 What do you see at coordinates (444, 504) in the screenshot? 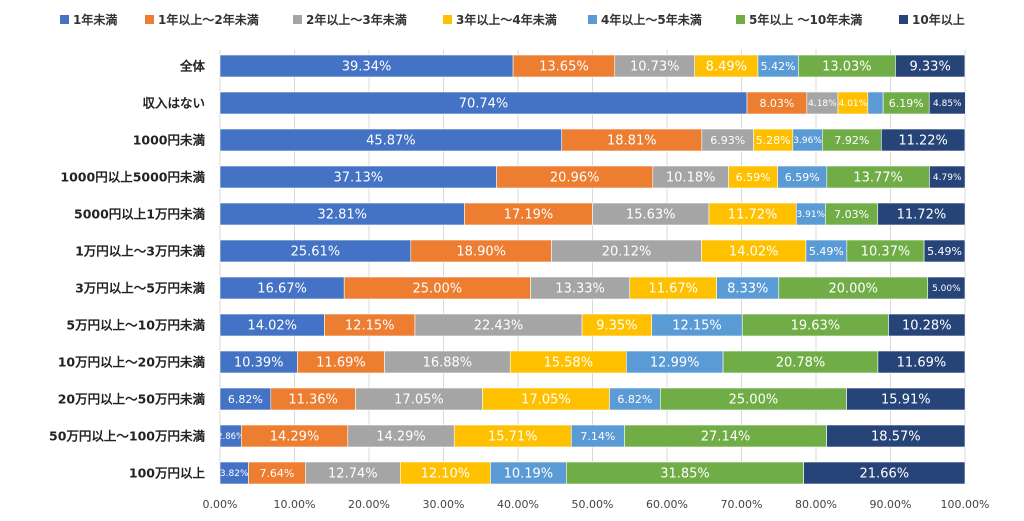
I see `x-tick-label: 30.00%` at bounding box center [444, 504].